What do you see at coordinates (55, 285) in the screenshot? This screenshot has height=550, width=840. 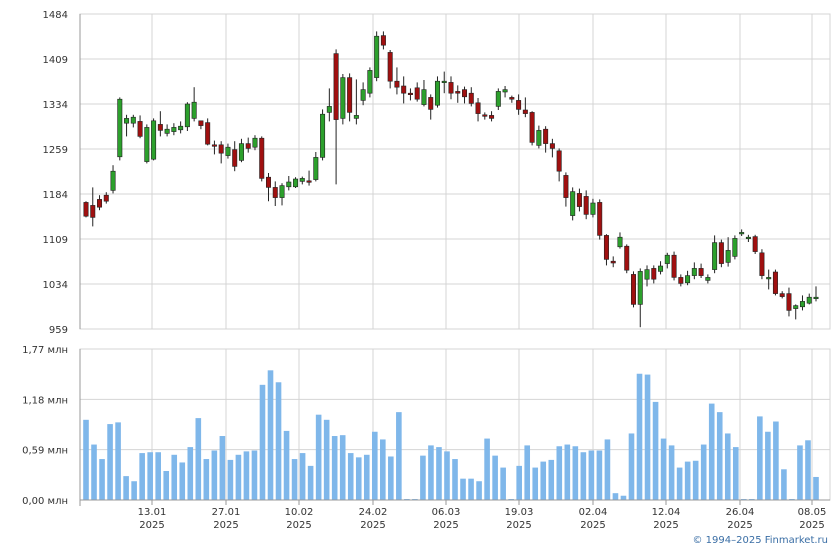 I see `price-tick-label: 1034` at bounding box center [55, 285].